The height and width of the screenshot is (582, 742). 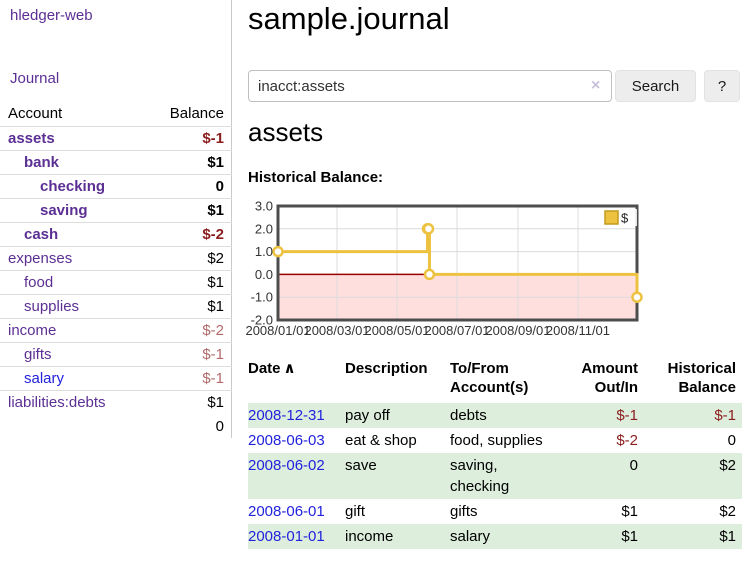 What do you see at coordinates (272, 368) in the screenshot?
I see `date-column-header: Date ∧` at bounding box center [272, 368].